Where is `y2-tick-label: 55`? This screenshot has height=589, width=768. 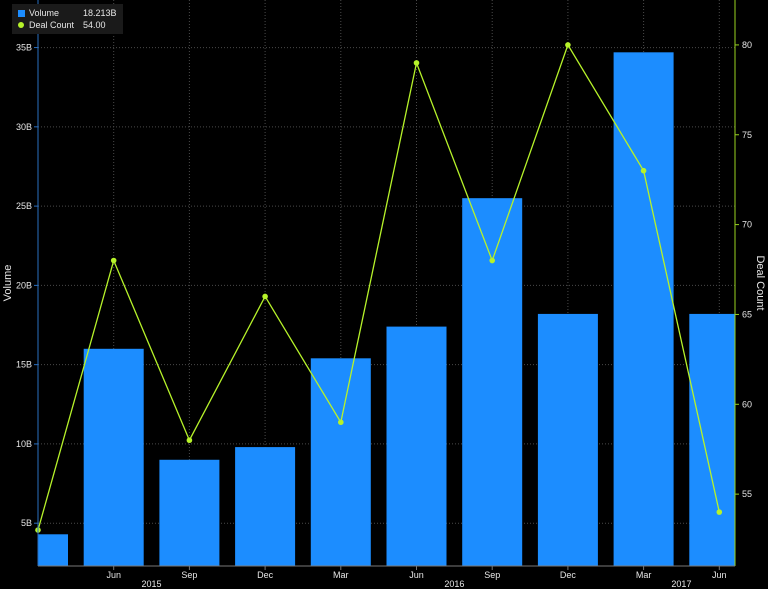
y2-tick-label: 55 is located at coordinates (747, 494).